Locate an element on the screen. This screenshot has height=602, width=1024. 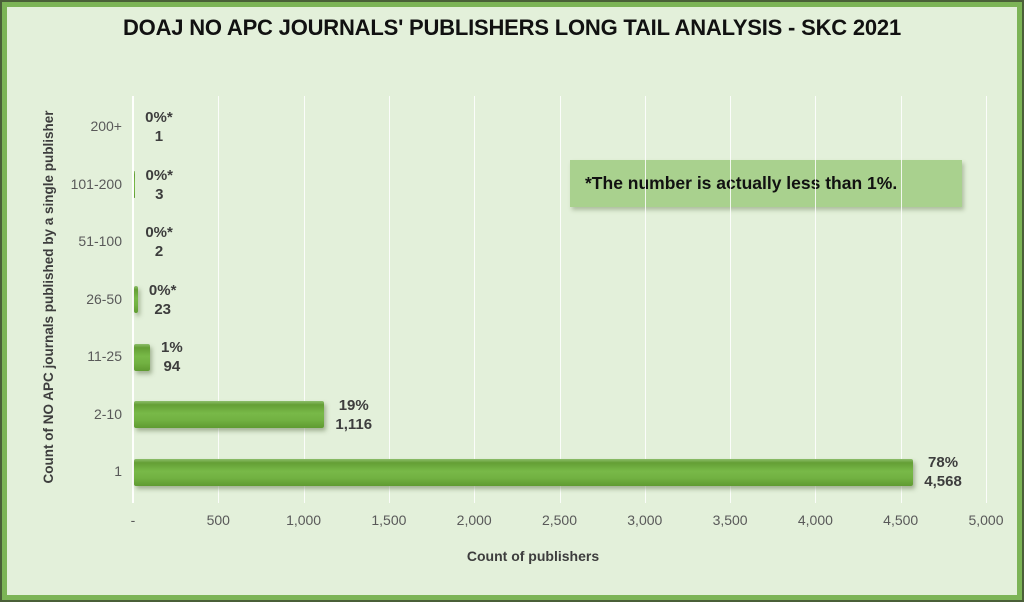
percent-label: 19% is located at coordinates (353, 405).